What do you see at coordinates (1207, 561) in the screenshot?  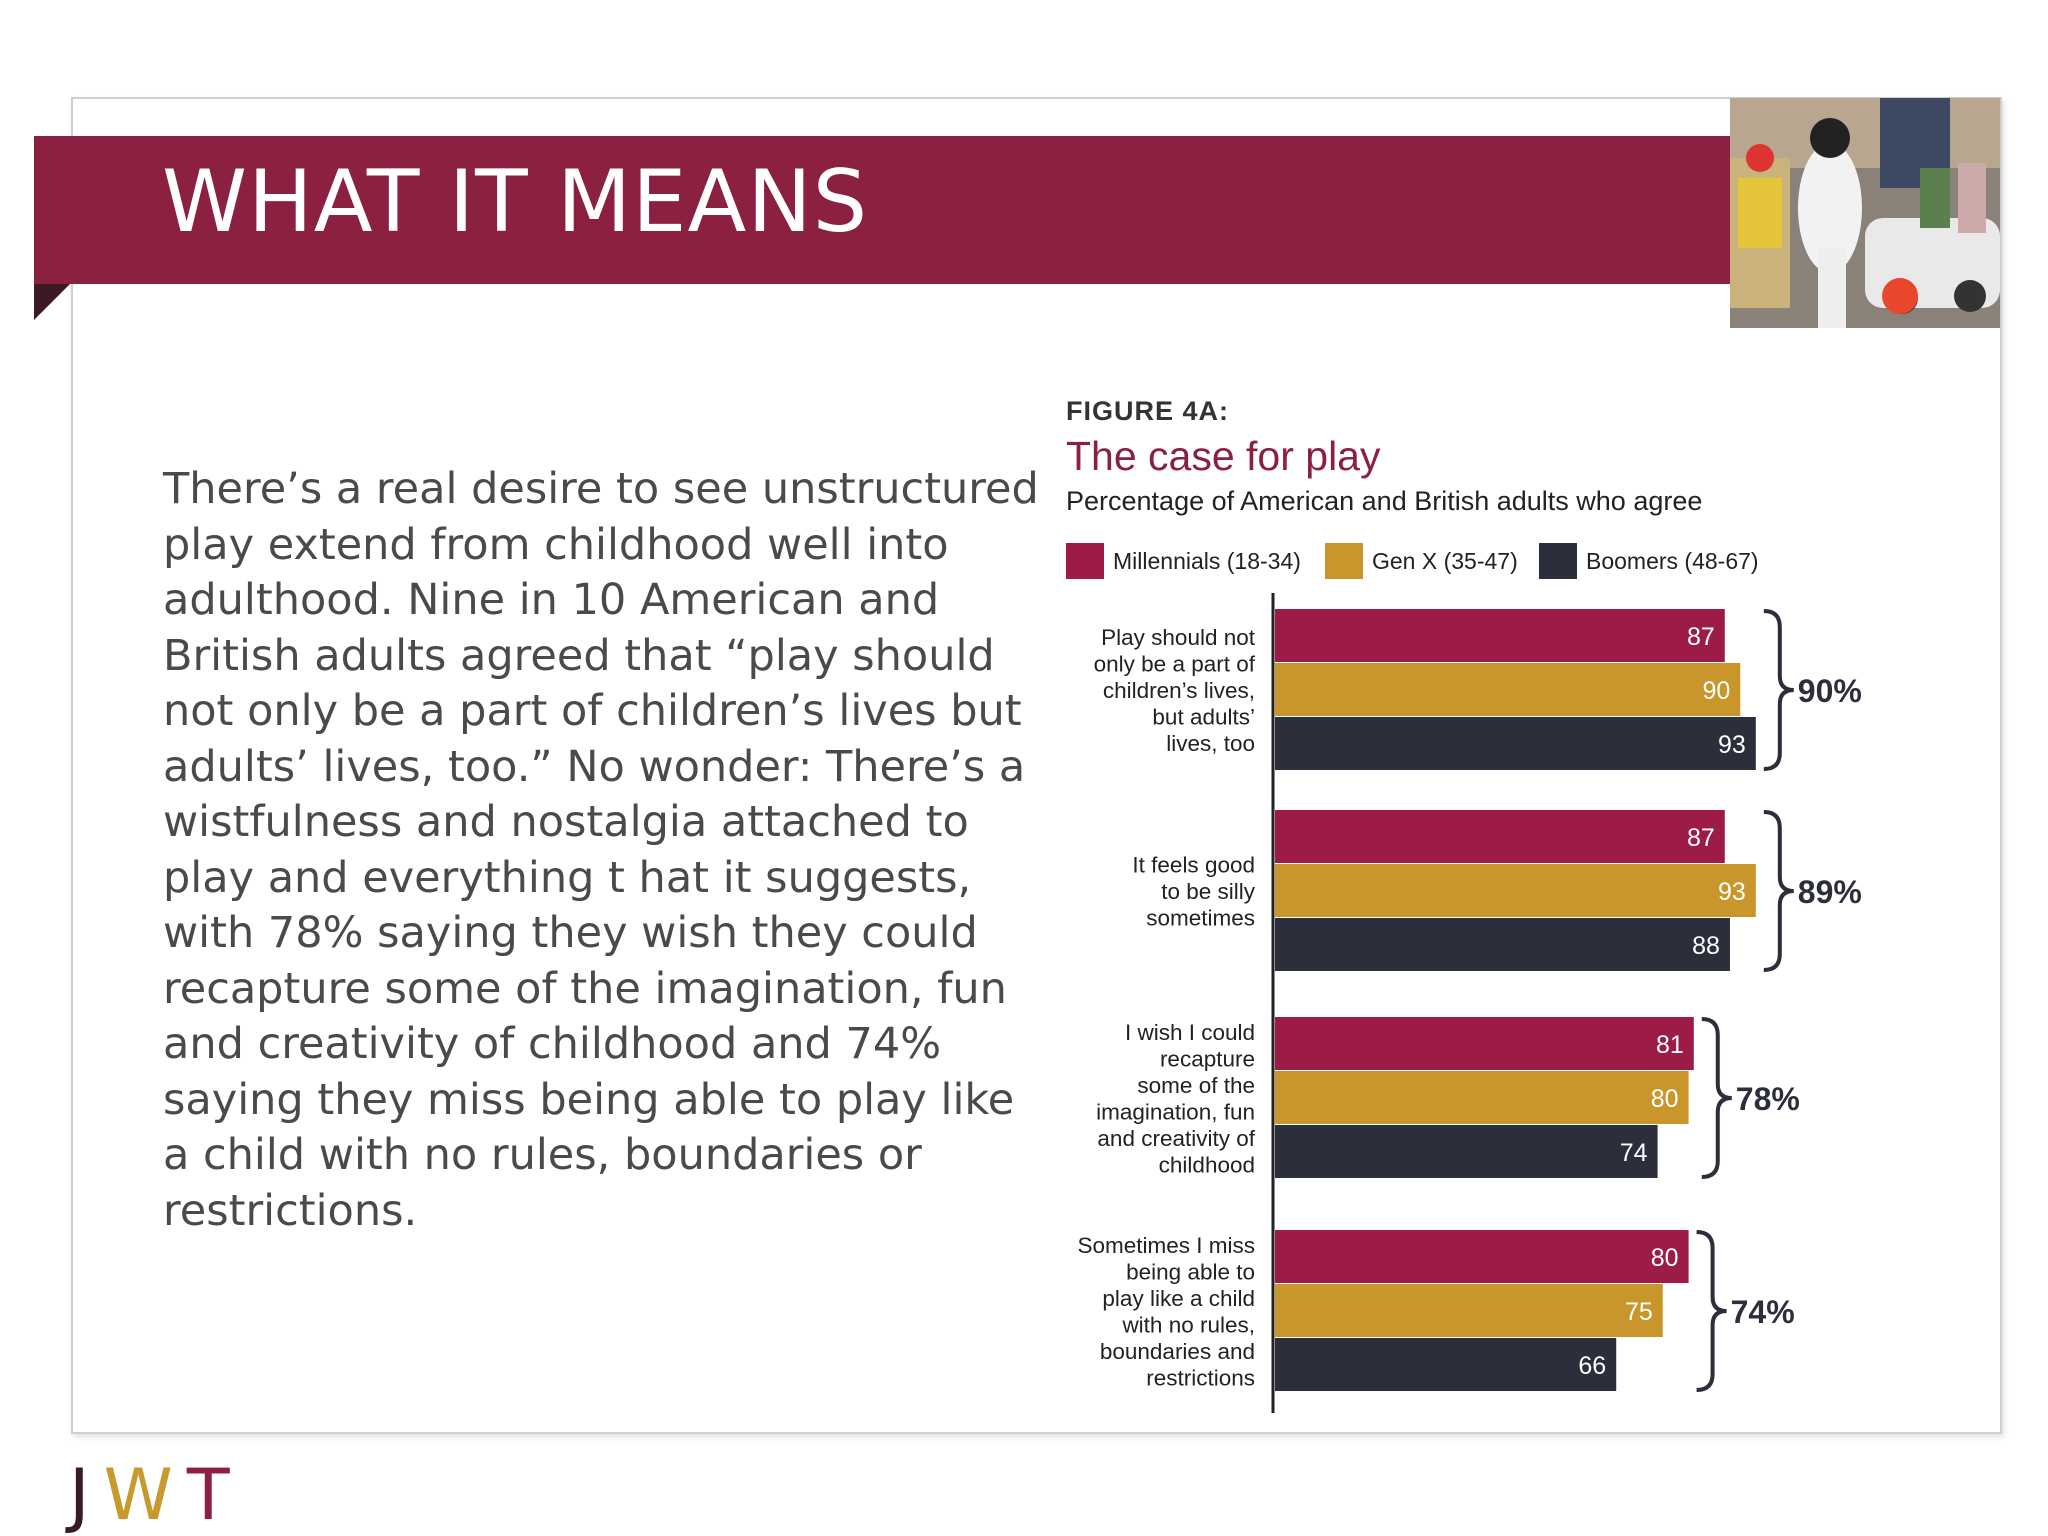 I see `legend-label: Millennials (18-34)` at bounding box center [1207, 561].